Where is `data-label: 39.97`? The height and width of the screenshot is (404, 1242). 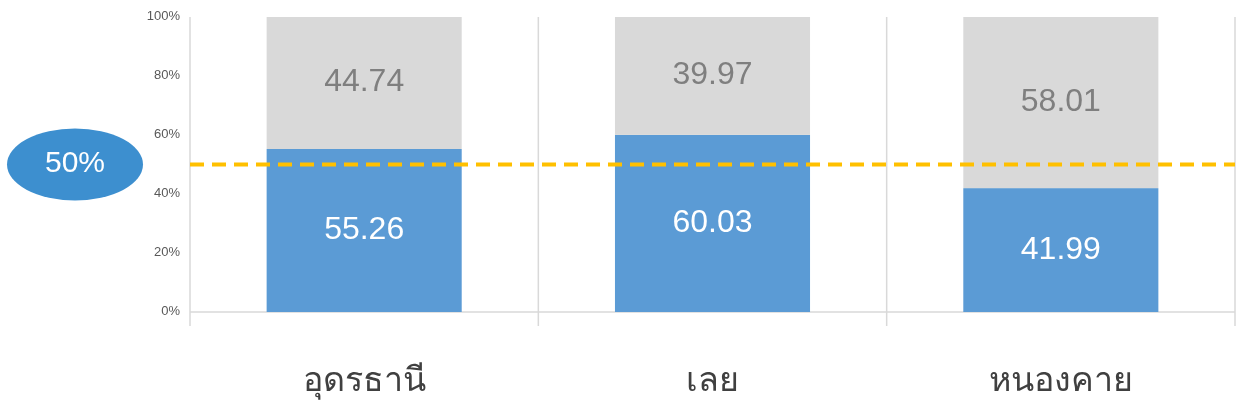
data-label: 39.97 is located at coordinates (712, 73).